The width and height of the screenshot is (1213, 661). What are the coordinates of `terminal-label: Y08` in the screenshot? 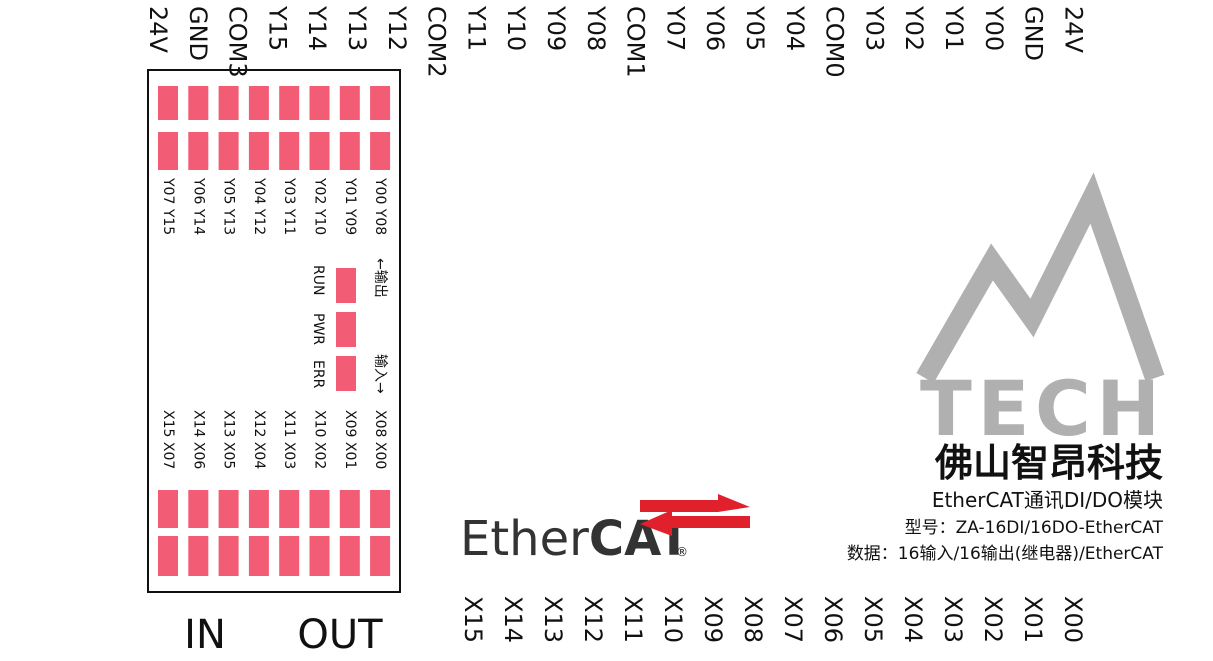 It's located at (596, 28).